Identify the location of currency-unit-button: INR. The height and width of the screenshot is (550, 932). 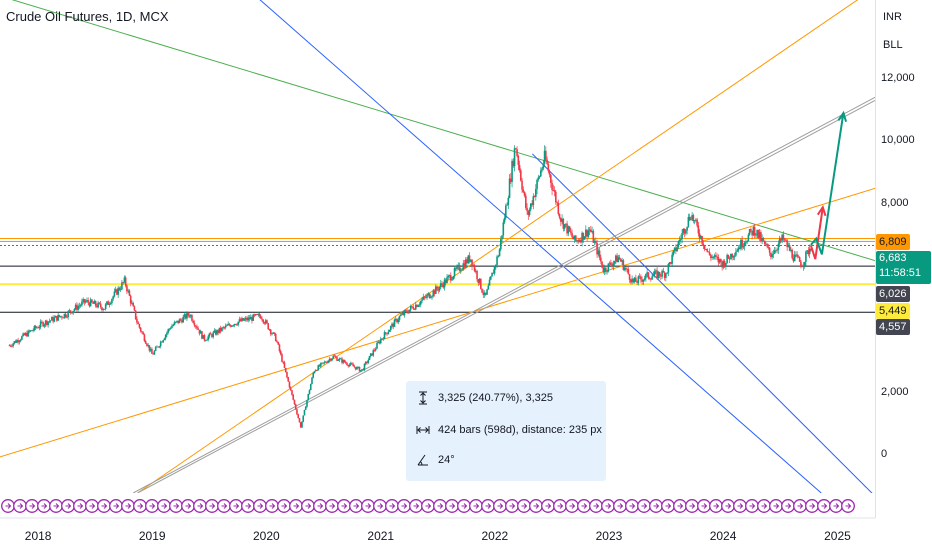
(892, 17).